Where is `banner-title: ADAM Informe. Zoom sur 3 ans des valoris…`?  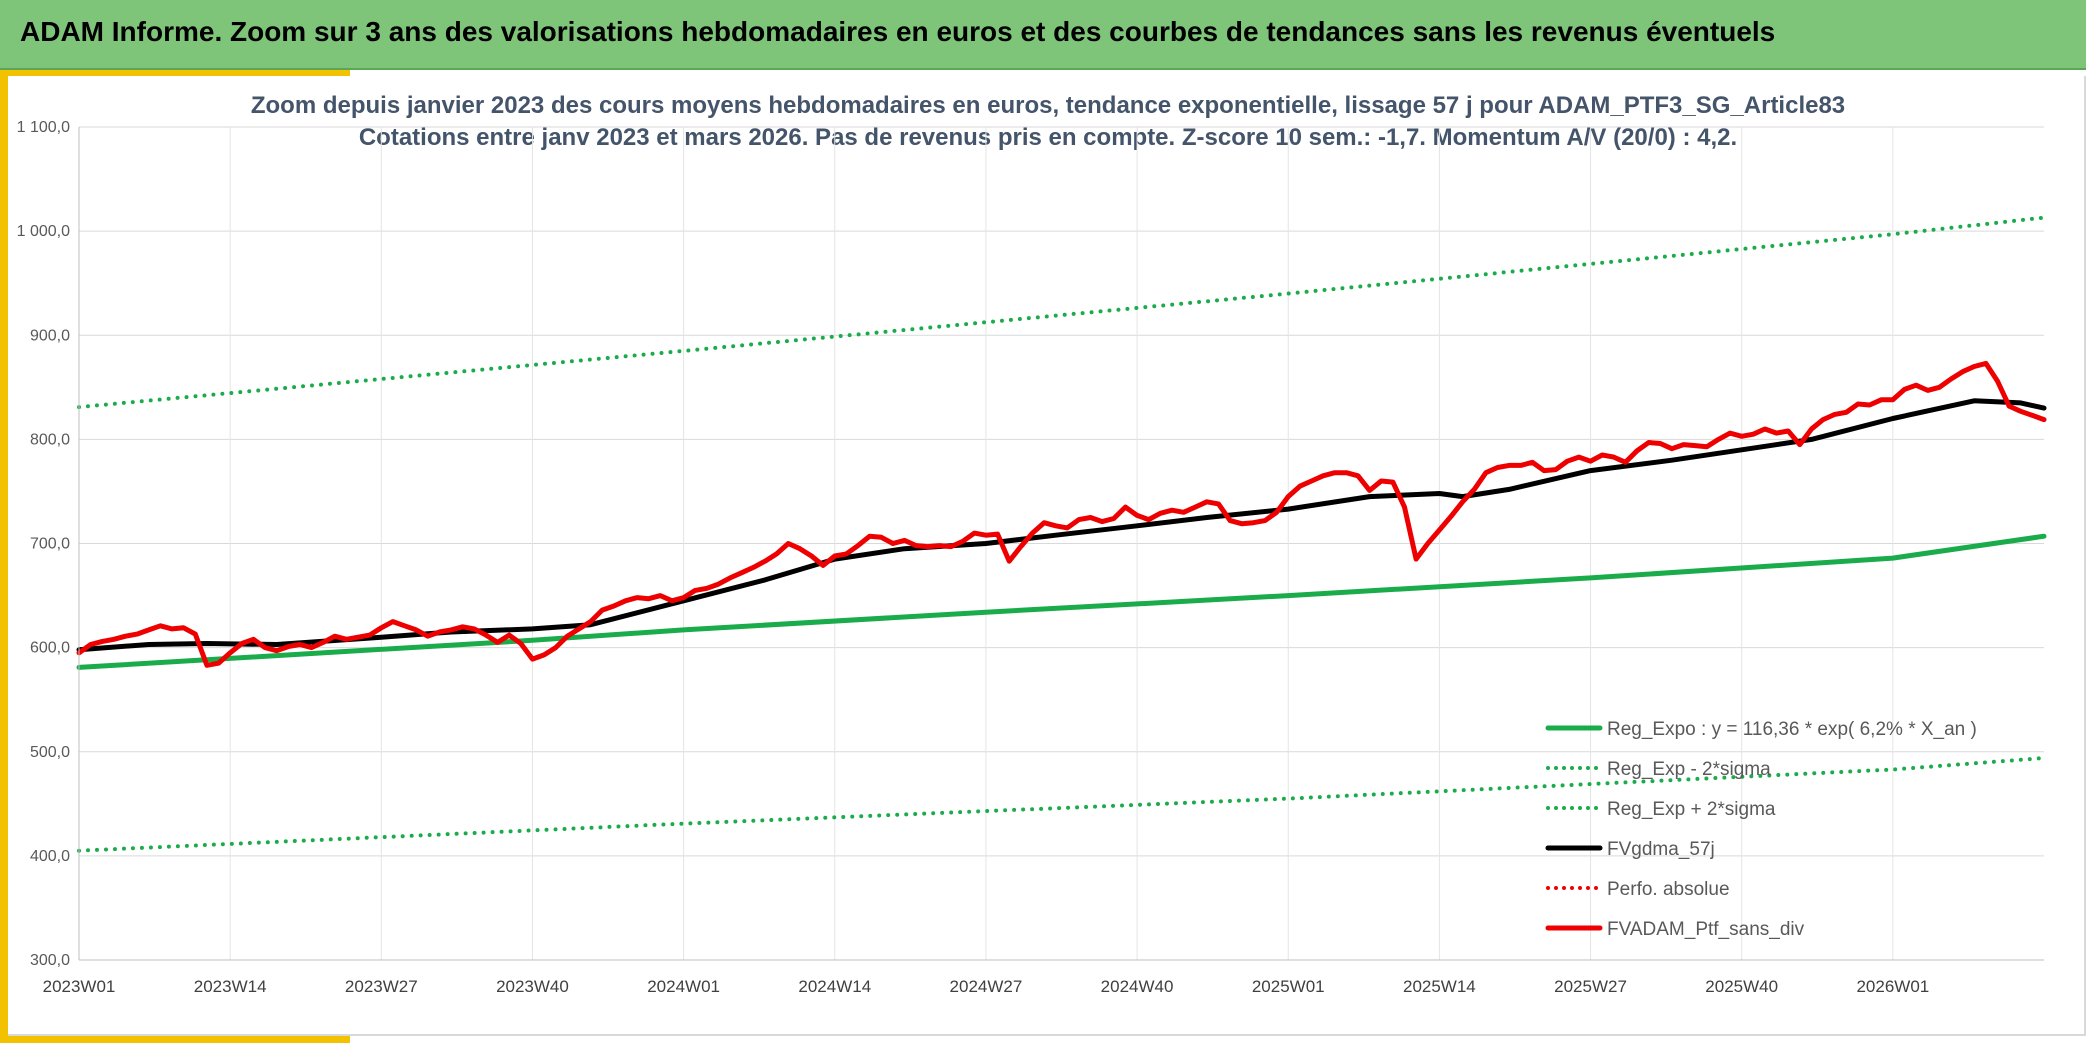 banner-title: ADAM Informe. Zoom sur 3 ans des valoris… is located at coordinates (898, 31).